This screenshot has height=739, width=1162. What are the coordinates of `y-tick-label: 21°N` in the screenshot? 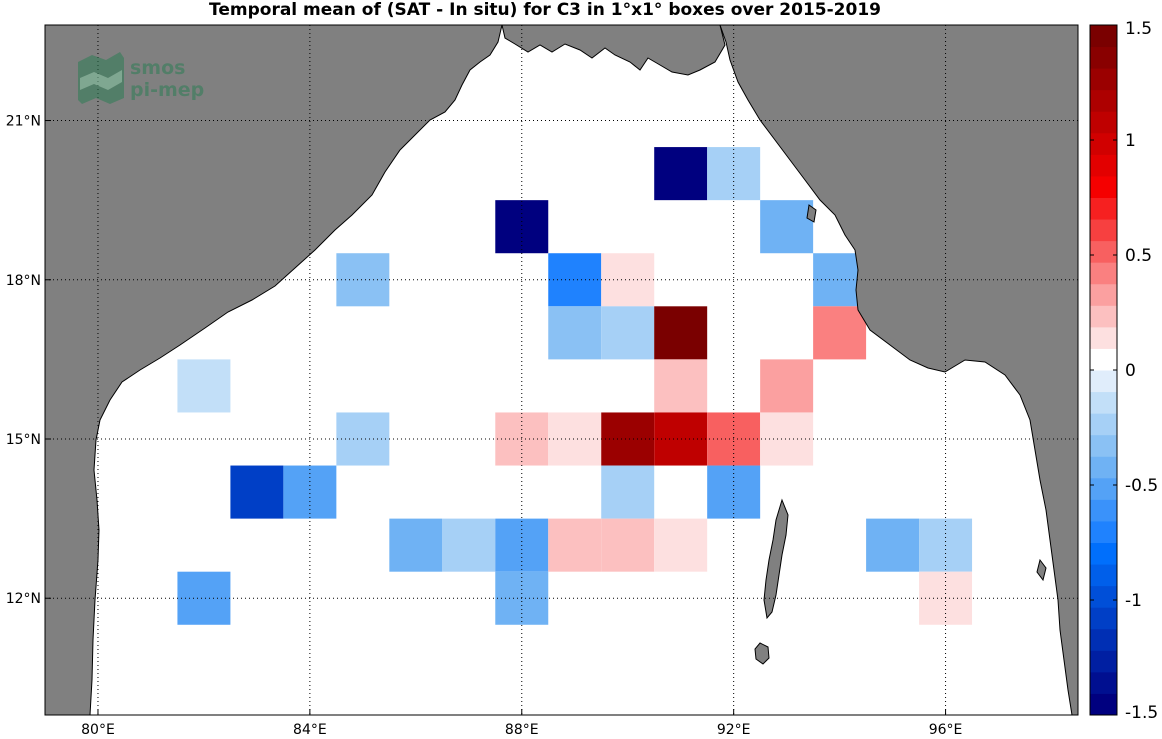 It's located at (23, 122).